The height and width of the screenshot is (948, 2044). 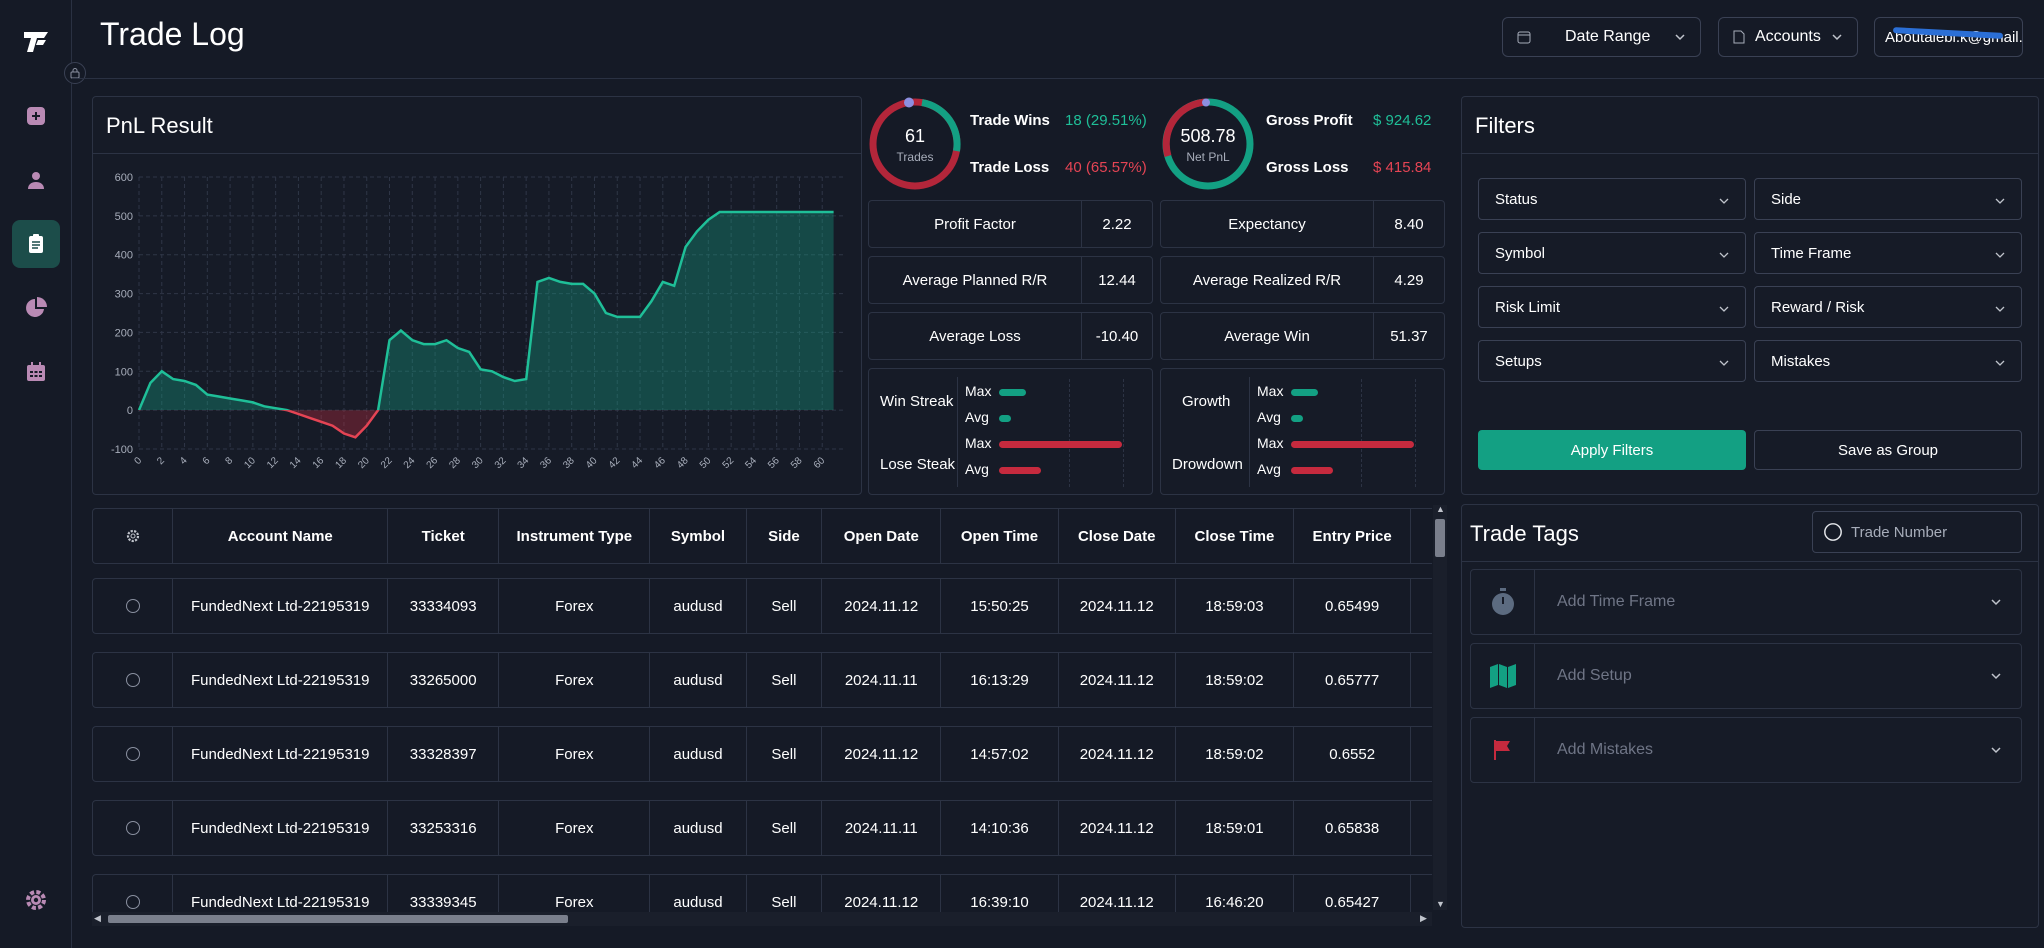 I want to click on nav-reports, so click(x=36, y=308).